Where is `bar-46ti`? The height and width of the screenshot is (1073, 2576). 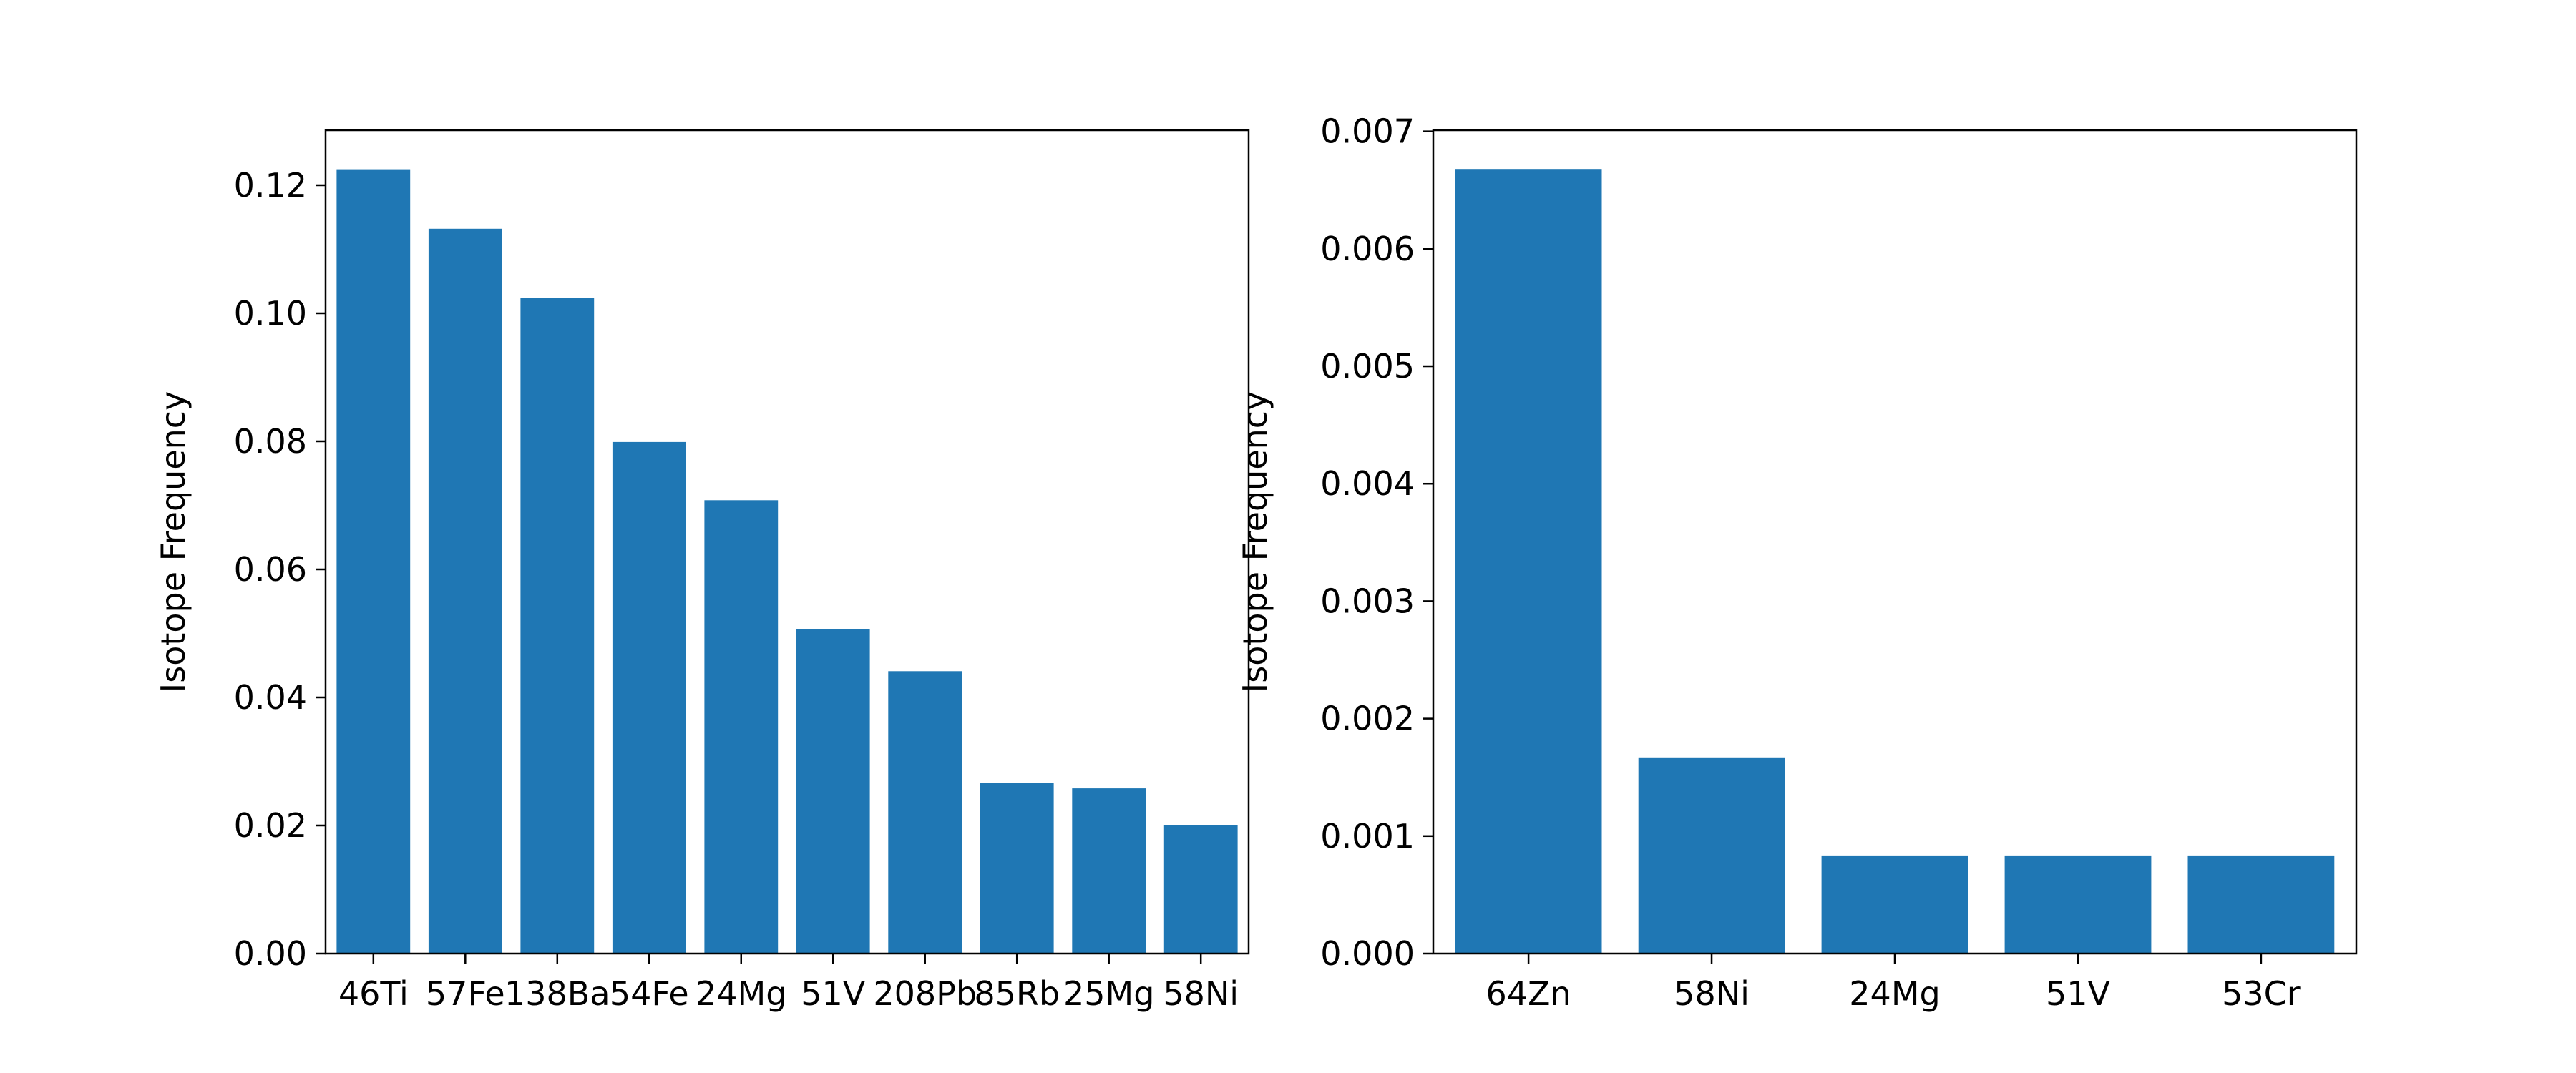
bar-46ti is located at coordinates (373, 561).